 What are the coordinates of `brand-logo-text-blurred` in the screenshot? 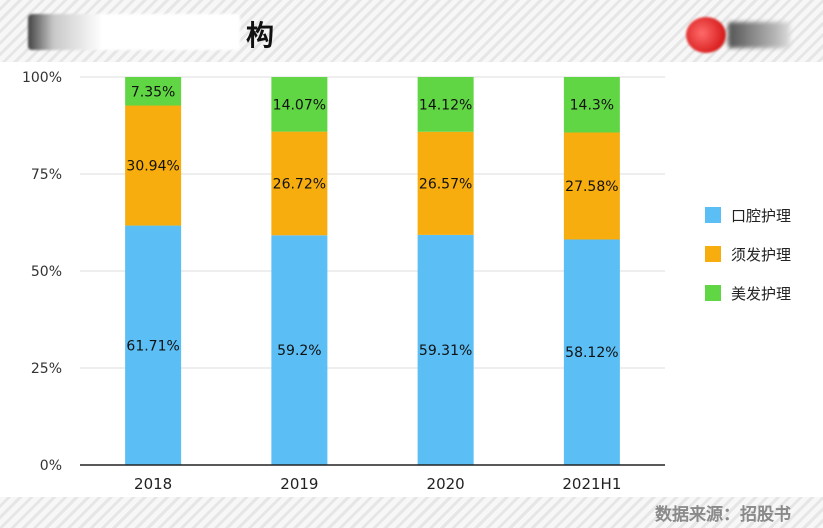 It's located at (759, 35).